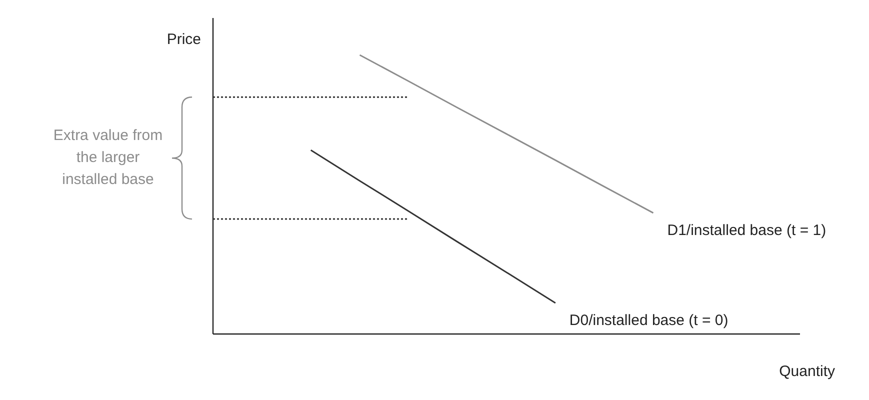 Image resolution: width=869 pixels, height=400 pixels. What do you see at coordinates (183, 39) in the screenshot?
I see `y-axis-title: Price` at bounding box center [183, 39].